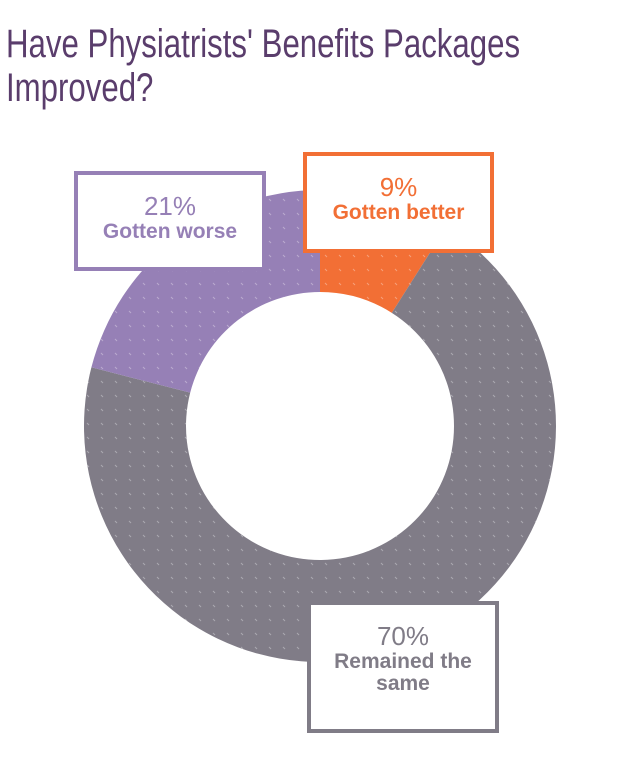  What do you see at coordinates (403, 672) in the screenshot?
I see `slice-category-label: Remained the same` at bounding box center [403, 672].